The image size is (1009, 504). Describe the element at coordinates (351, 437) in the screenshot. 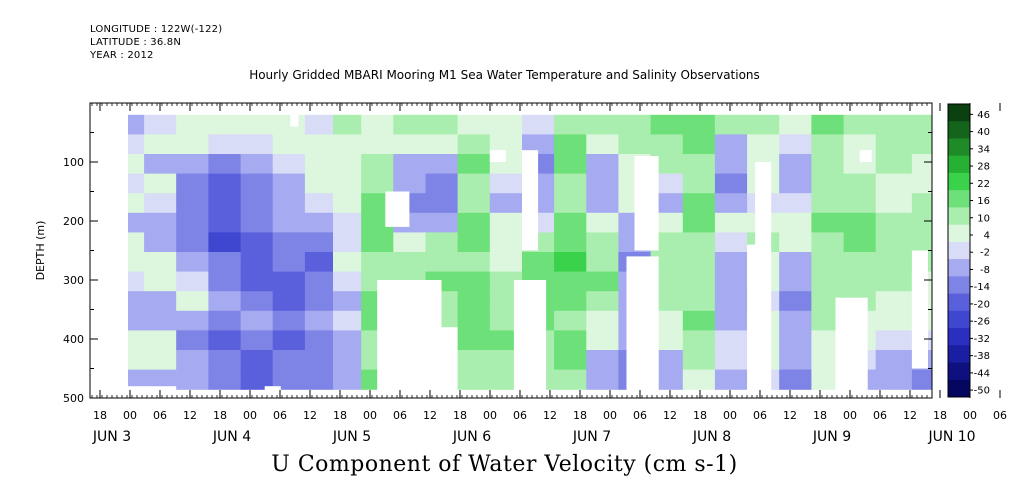

I see `x-day-label: JUN 5` at that location.